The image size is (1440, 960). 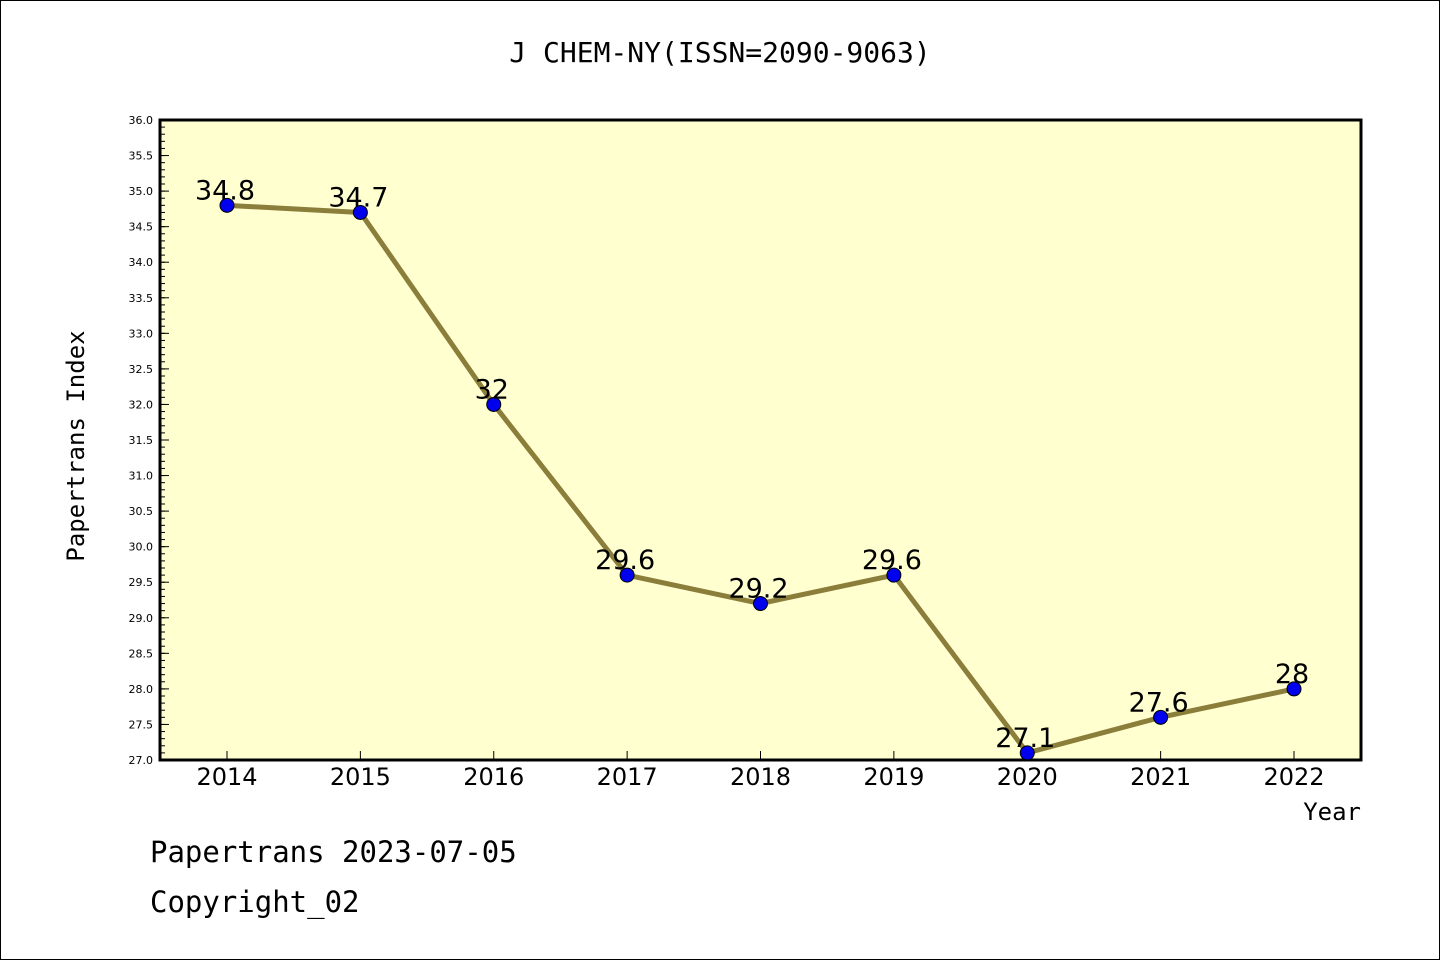 What do you see at coordinates (141, 689) in the screenshot?
I see `y-tick-label: 28.0` at bounding box center [141, 689].